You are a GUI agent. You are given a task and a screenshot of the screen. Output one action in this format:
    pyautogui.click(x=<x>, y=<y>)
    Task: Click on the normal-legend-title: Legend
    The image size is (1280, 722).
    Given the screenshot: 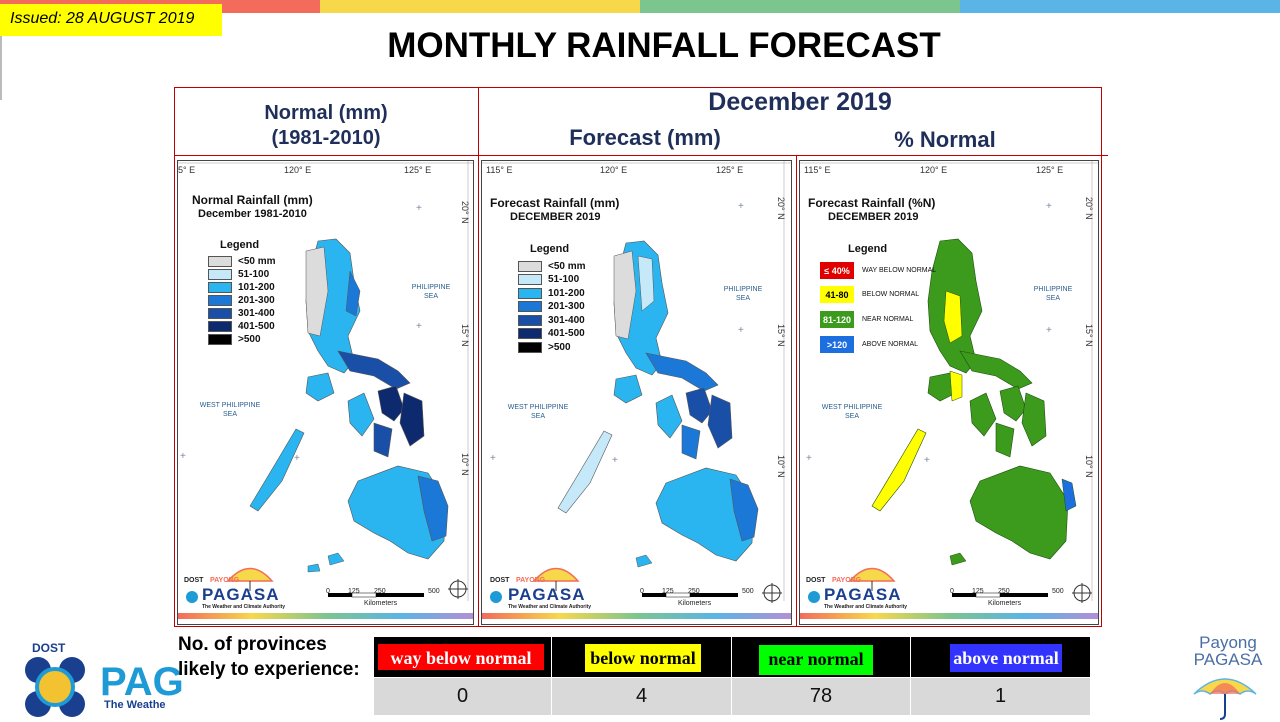 What is the action you would take?
    pyautogui.click(x=240, y=245)
    